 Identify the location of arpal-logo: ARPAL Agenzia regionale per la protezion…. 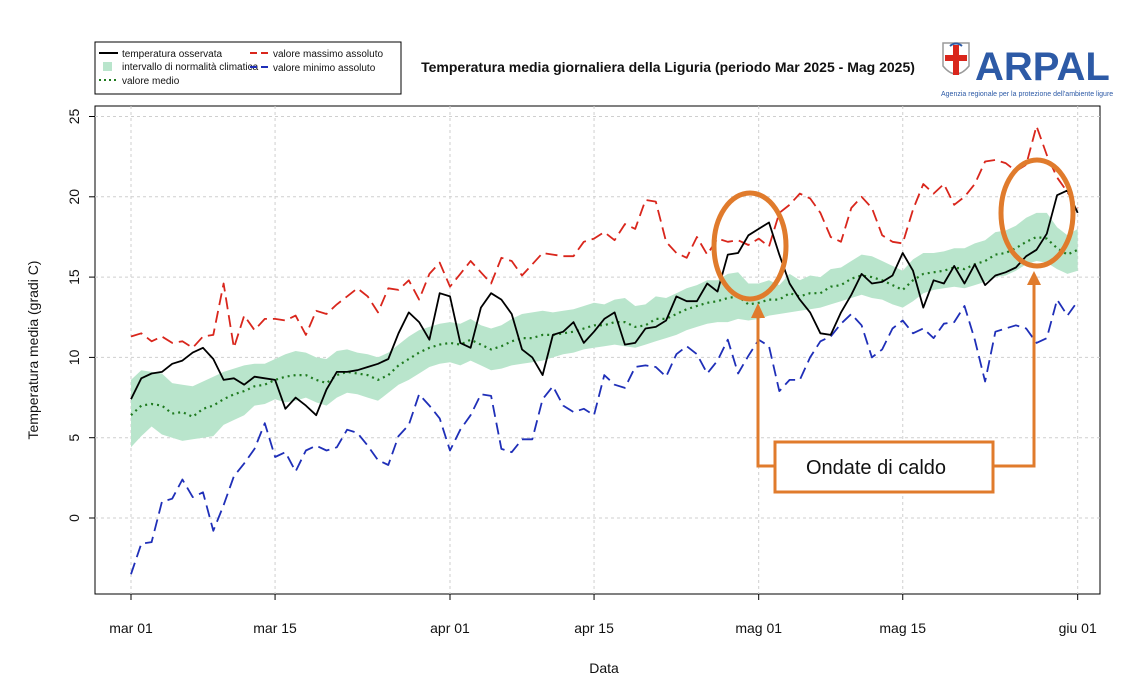
(1027, 70).